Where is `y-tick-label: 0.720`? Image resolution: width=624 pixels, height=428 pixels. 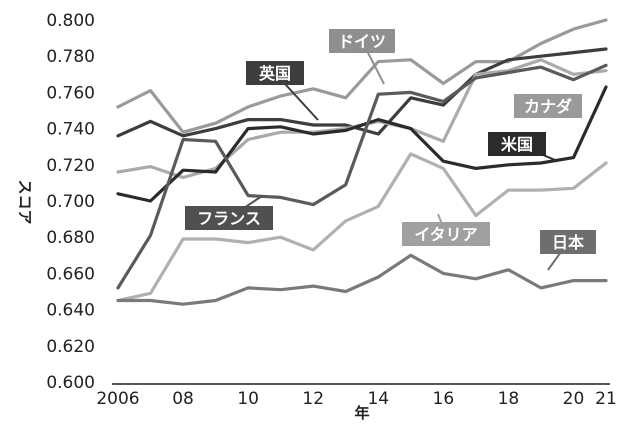 y-tick-label: 0.720 is located at coordinates (70, 166).